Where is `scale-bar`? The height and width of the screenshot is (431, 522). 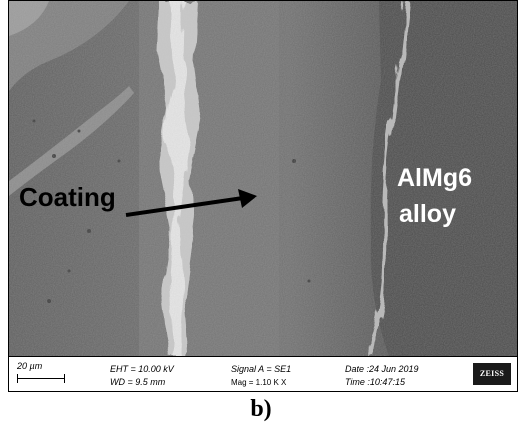
scale-bar is located at coordinates (41, 378).